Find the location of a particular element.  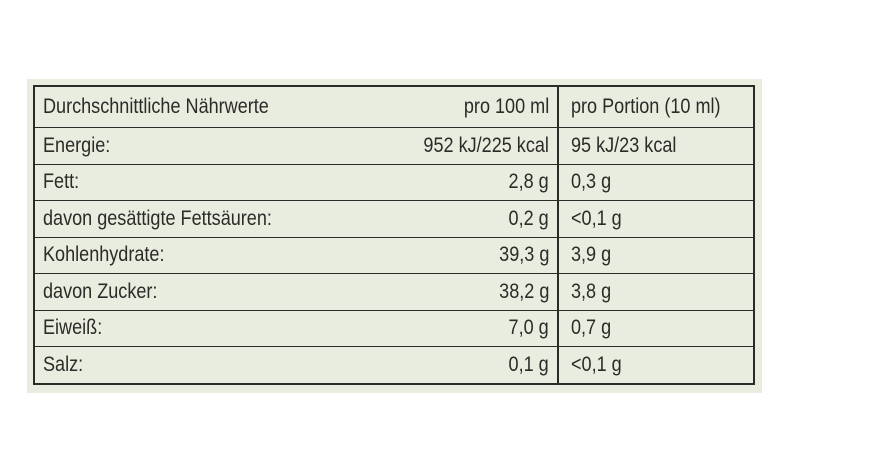

table-row: Eiweiß: 7,0 g 0,7 g is located at coordinates (394, 328).